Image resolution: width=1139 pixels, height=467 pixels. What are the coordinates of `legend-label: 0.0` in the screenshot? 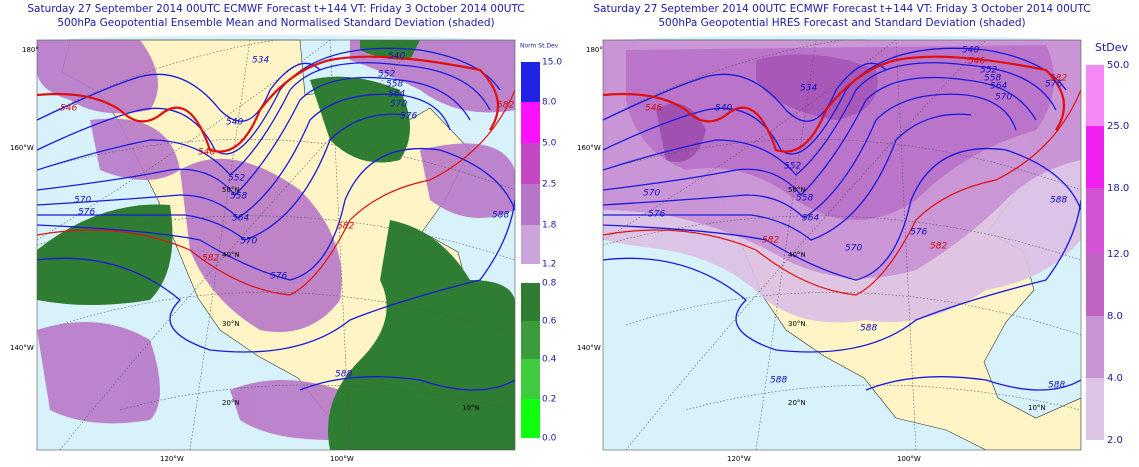 It's located at (549, 439).